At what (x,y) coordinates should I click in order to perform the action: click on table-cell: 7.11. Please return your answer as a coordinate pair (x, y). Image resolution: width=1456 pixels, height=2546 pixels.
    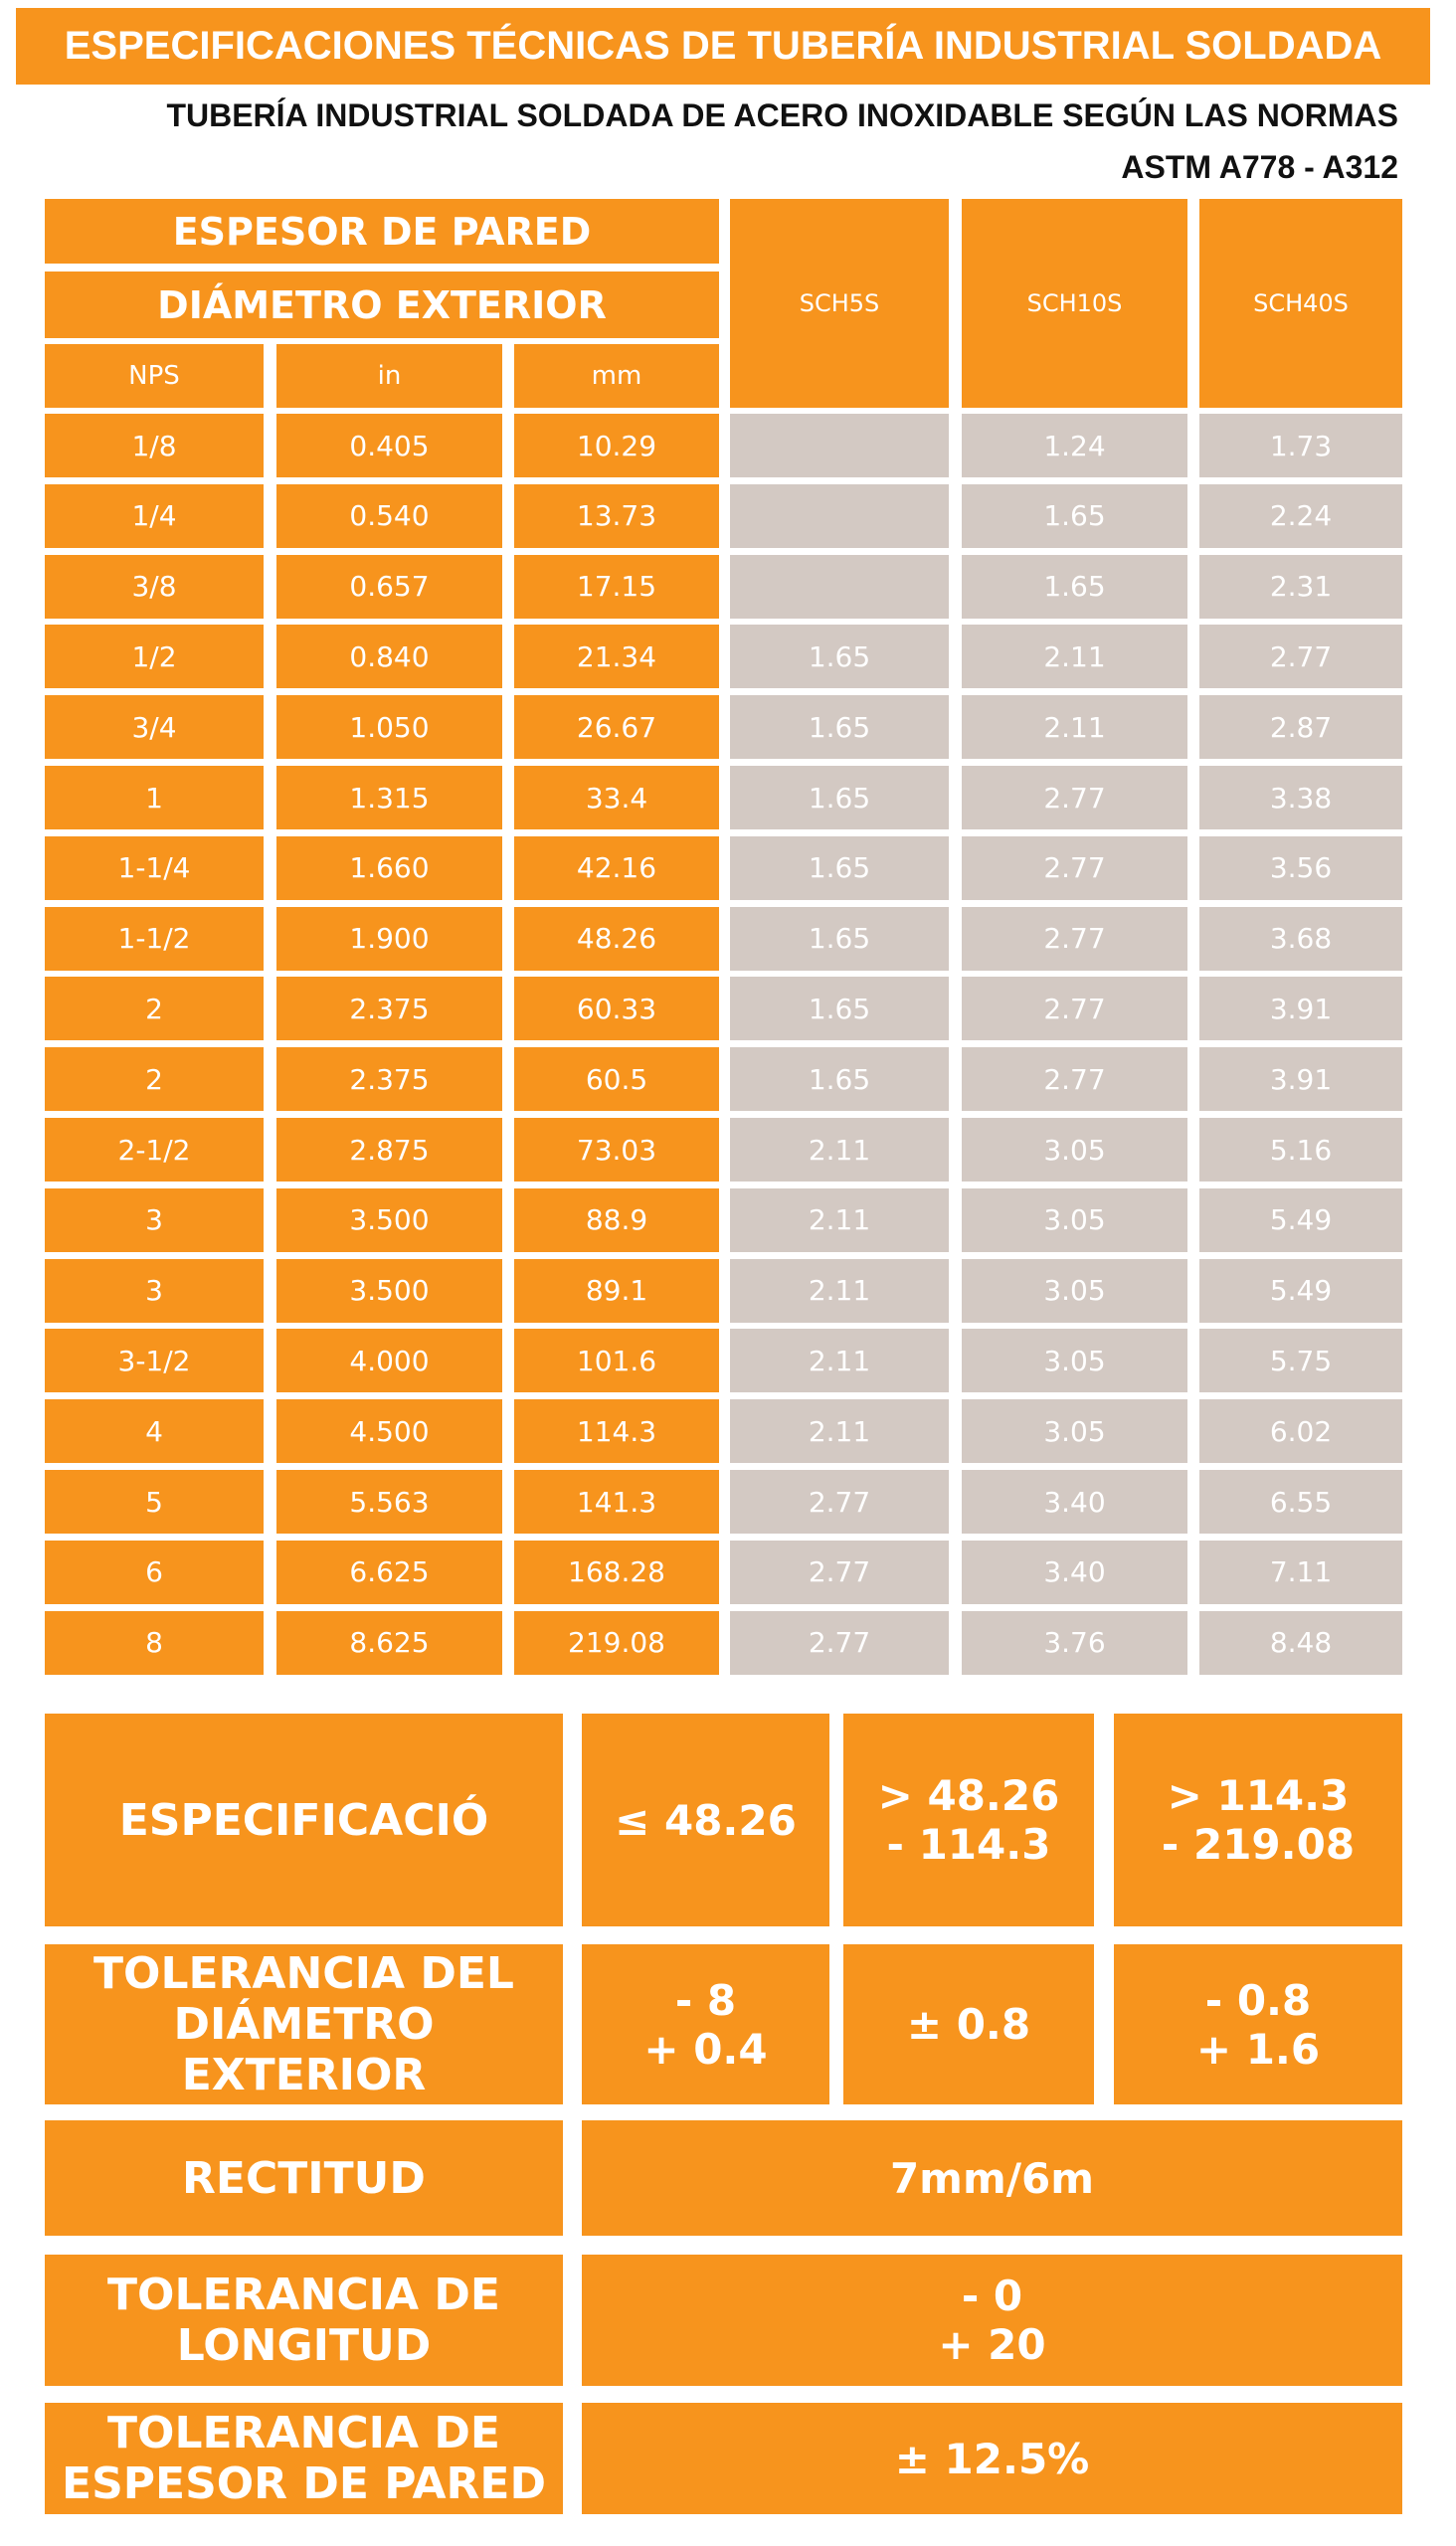
    Looking at the image, I should click on (1300, 1572).